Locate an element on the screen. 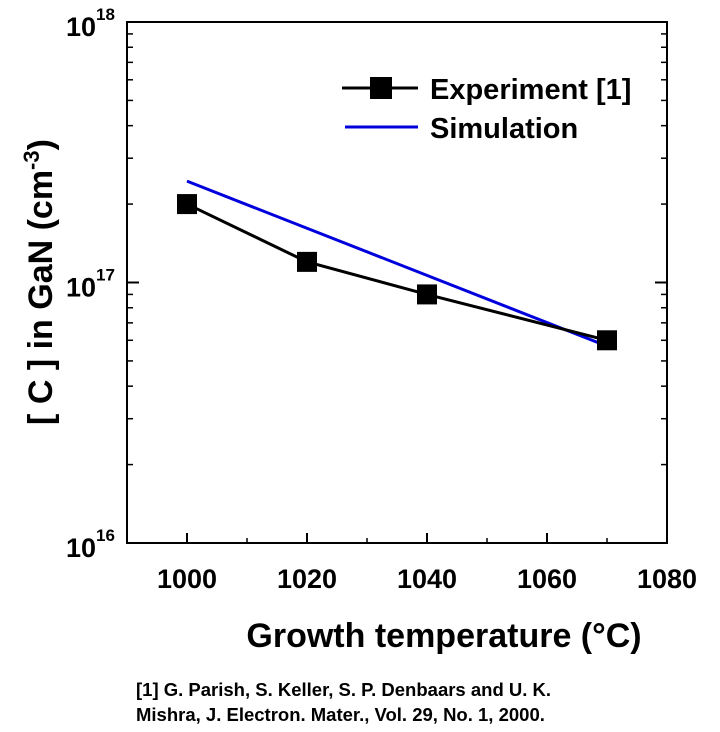  y-tick-exponent: 18 is located at coordinates (105, 14).